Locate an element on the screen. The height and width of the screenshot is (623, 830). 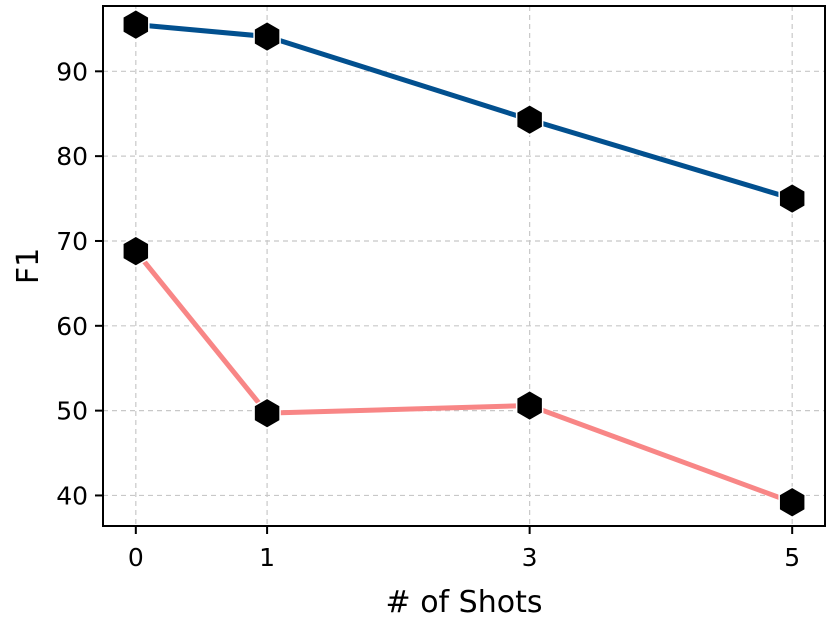
y-tick-label: 50 is located at coordinates (72, 411).